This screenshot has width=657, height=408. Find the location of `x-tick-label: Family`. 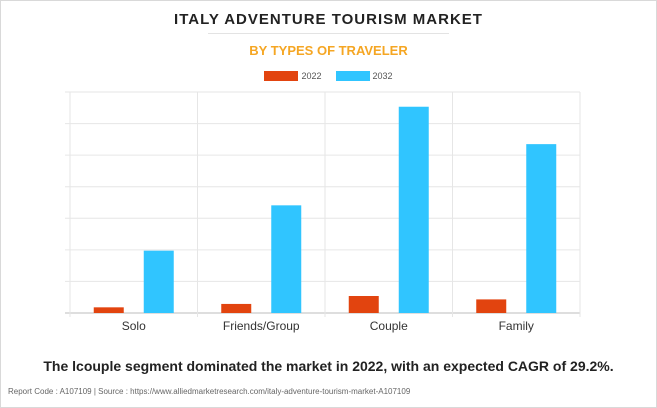

x-tick-label: Family is located at coordinates (516, 326).